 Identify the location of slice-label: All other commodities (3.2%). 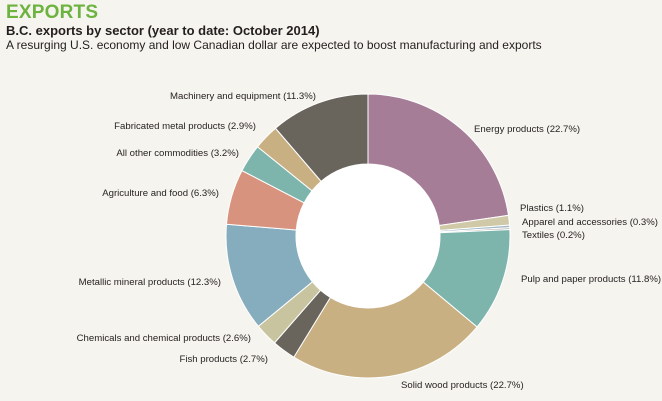
(177, 153).